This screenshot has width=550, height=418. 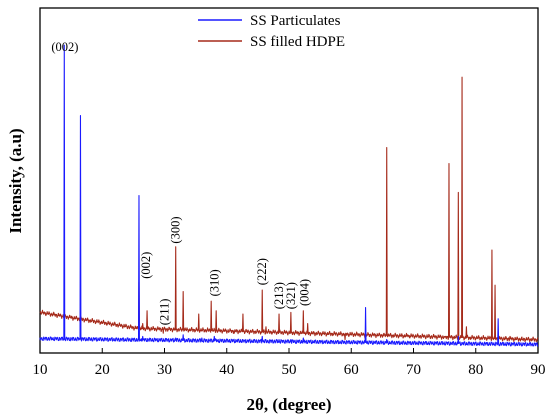 What do you see at coordinates (176, 230) in the screenshot?
I see `peak-label: (300)` at bounding box center [176, 230].